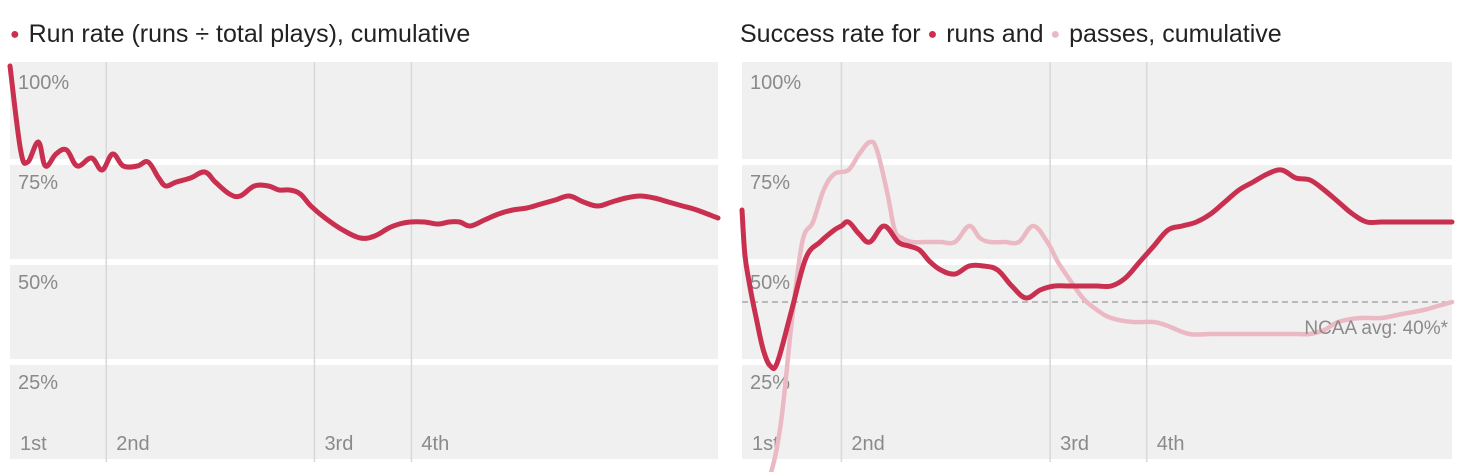  I want to click on passes-legend-label: passes, cumulative, so click(1175, 34).